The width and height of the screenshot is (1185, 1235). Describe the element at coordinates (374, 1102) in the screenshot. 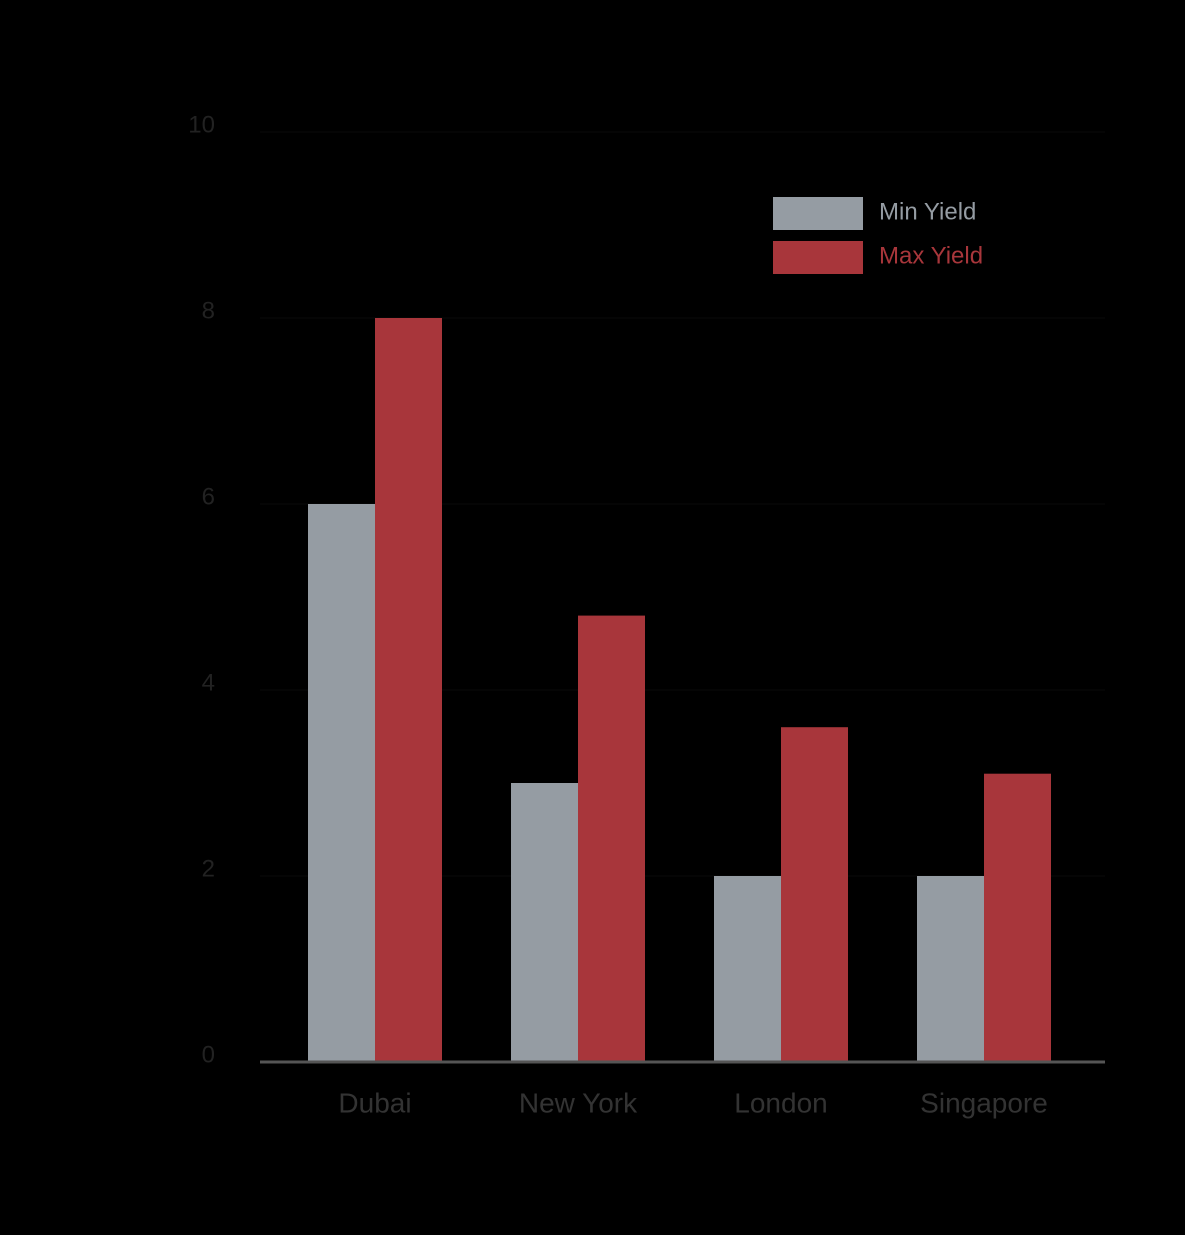

I see `x-tick-label: Dubai` at that location.